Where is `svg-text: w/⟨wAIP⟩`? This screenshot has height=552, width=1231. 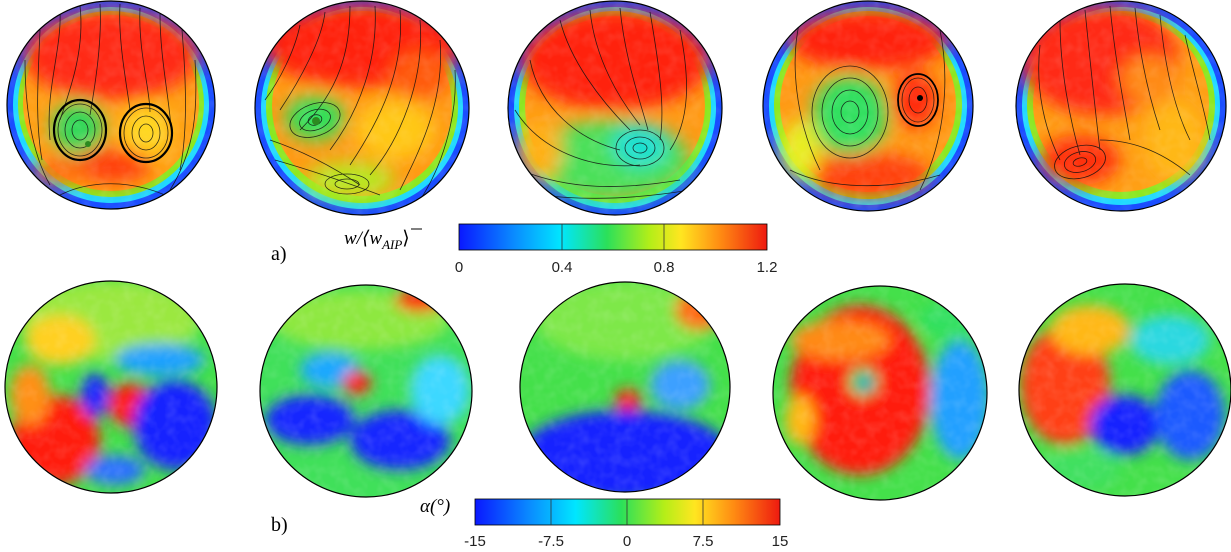
svg-text: w/⟨wAIP⟩ is located at coordinates (377, 240).